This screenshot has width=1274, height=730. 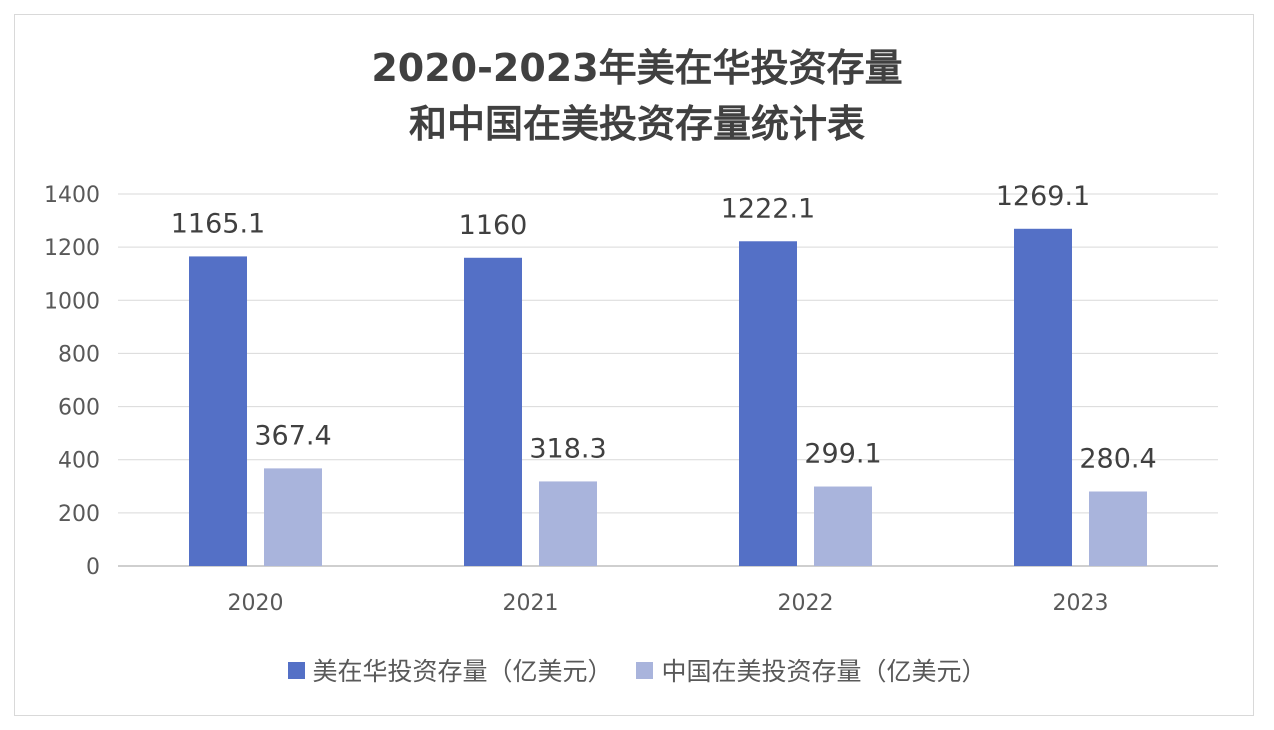 I want to click on x-tick-label: 2023, so click(x=1081, y=603).